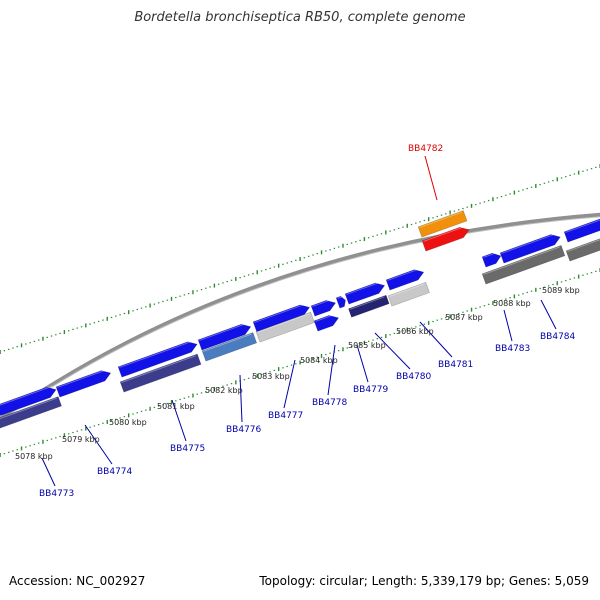 The height and width of the screenshot is (600, 600). I want to click on gene-label-bb4780: BB4780, so click(414, 377).